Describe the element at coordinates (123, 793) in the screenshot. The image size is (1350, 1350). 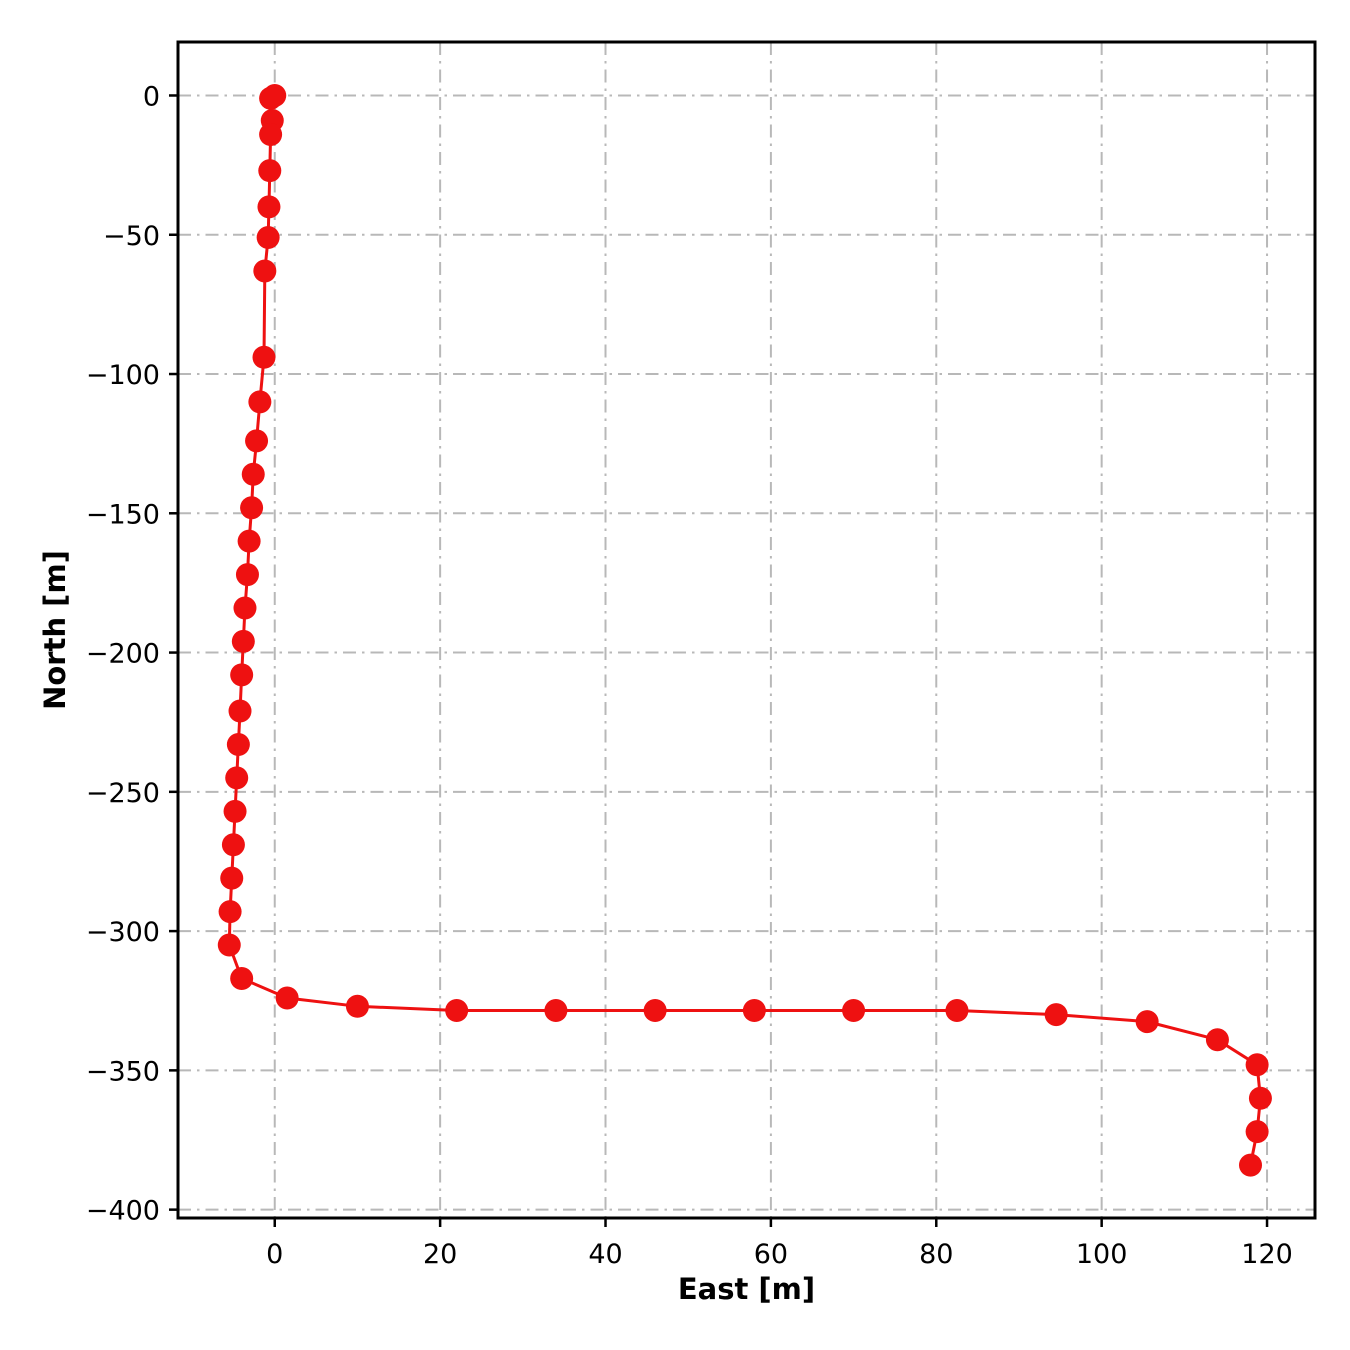
I see `y-tick-label: −250` at that location.